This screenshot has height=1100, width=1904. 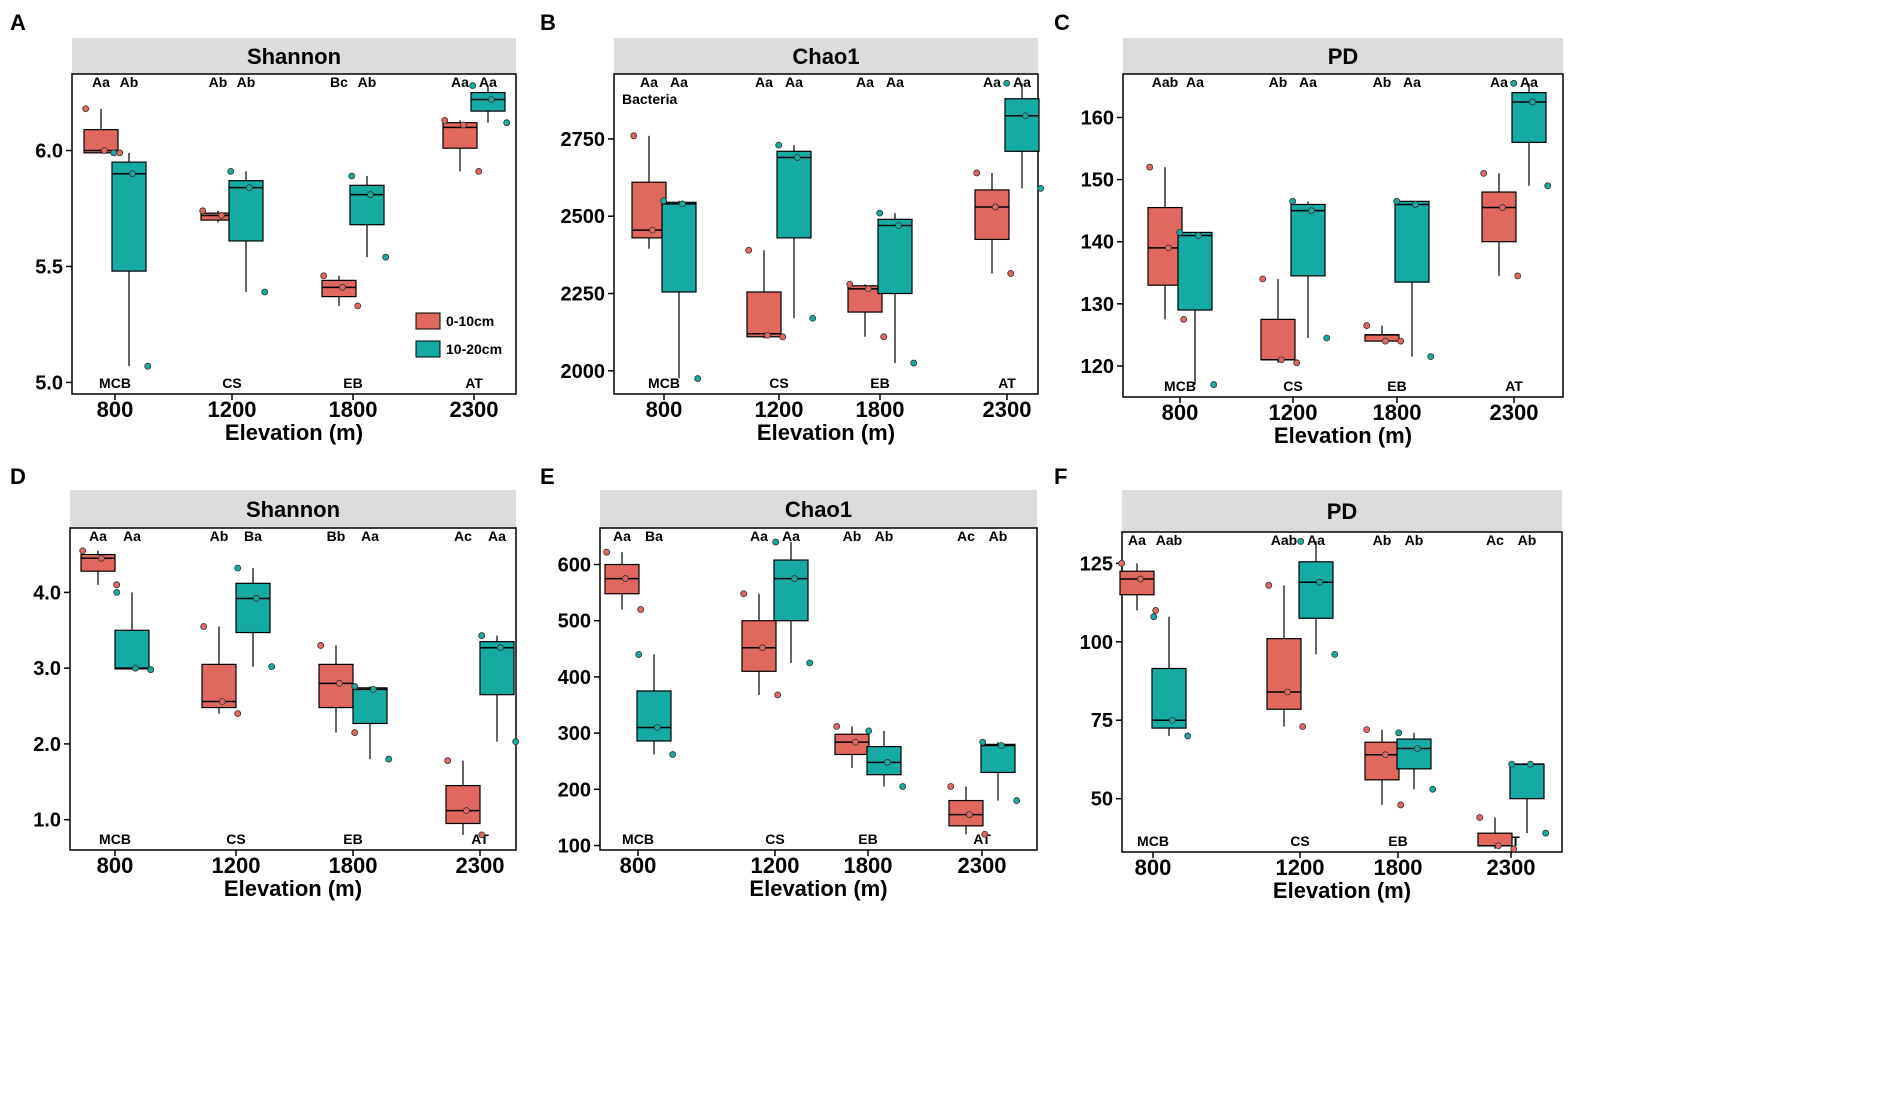 What do you see at coordinates (1286, 631) in the screenshot?
I see `box-0-10cm: Aab` at bounding box center [1286, 631].